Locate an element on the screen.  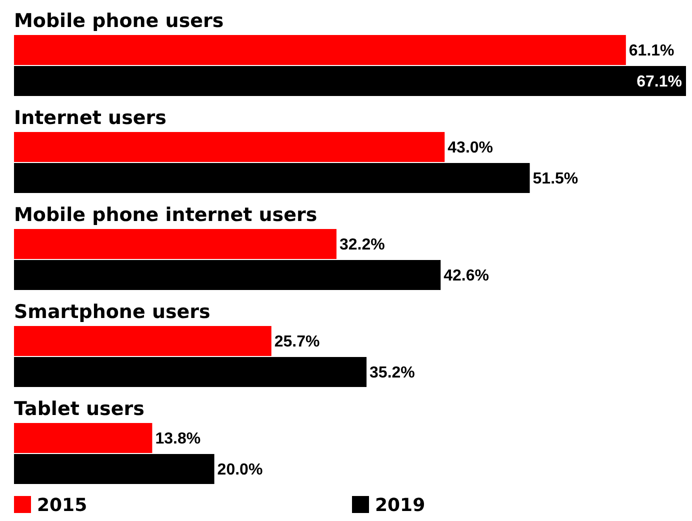
data-label: 51.5% is located at coordinates (555, 179).